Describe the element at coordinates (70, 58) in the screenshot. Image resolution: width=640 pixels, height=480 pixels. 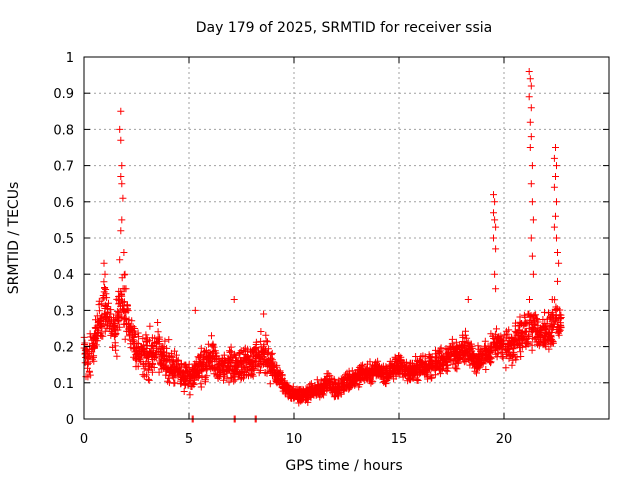
I see `y-tick-label: 1` at that location.